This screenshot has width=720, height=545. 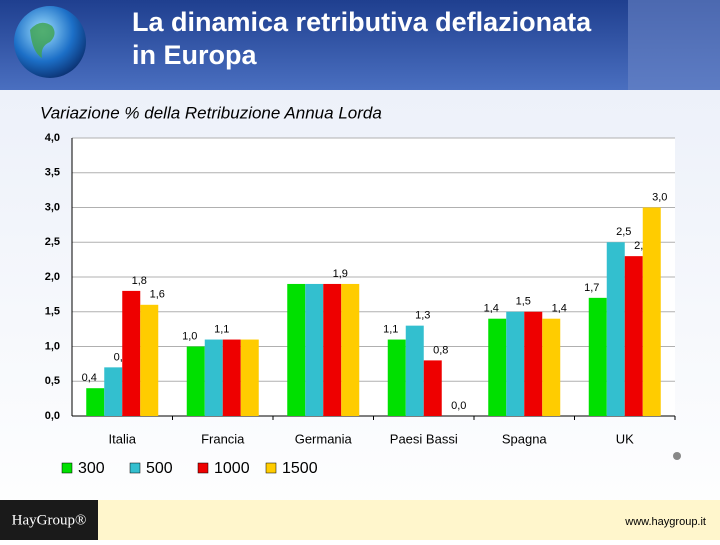 I want to click on title-line: La dinamica retributiva deflazionata, so click(x=362, y=22).